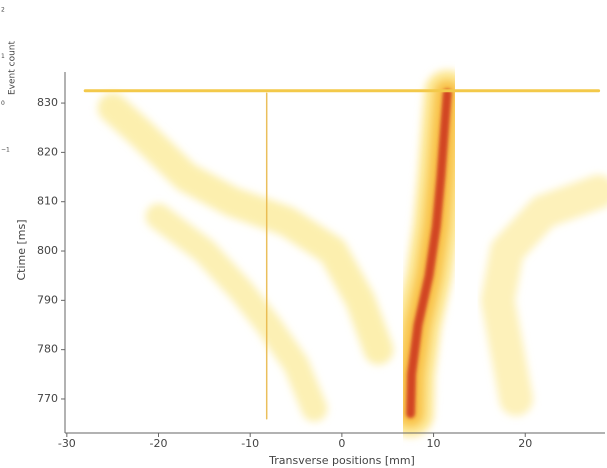 The width and height of the screenshot is (607, 468). What do you see at coordinates (47, 398) in the screenshot?
I see `y-tick-label: 770` at bounding box center [47, 398].